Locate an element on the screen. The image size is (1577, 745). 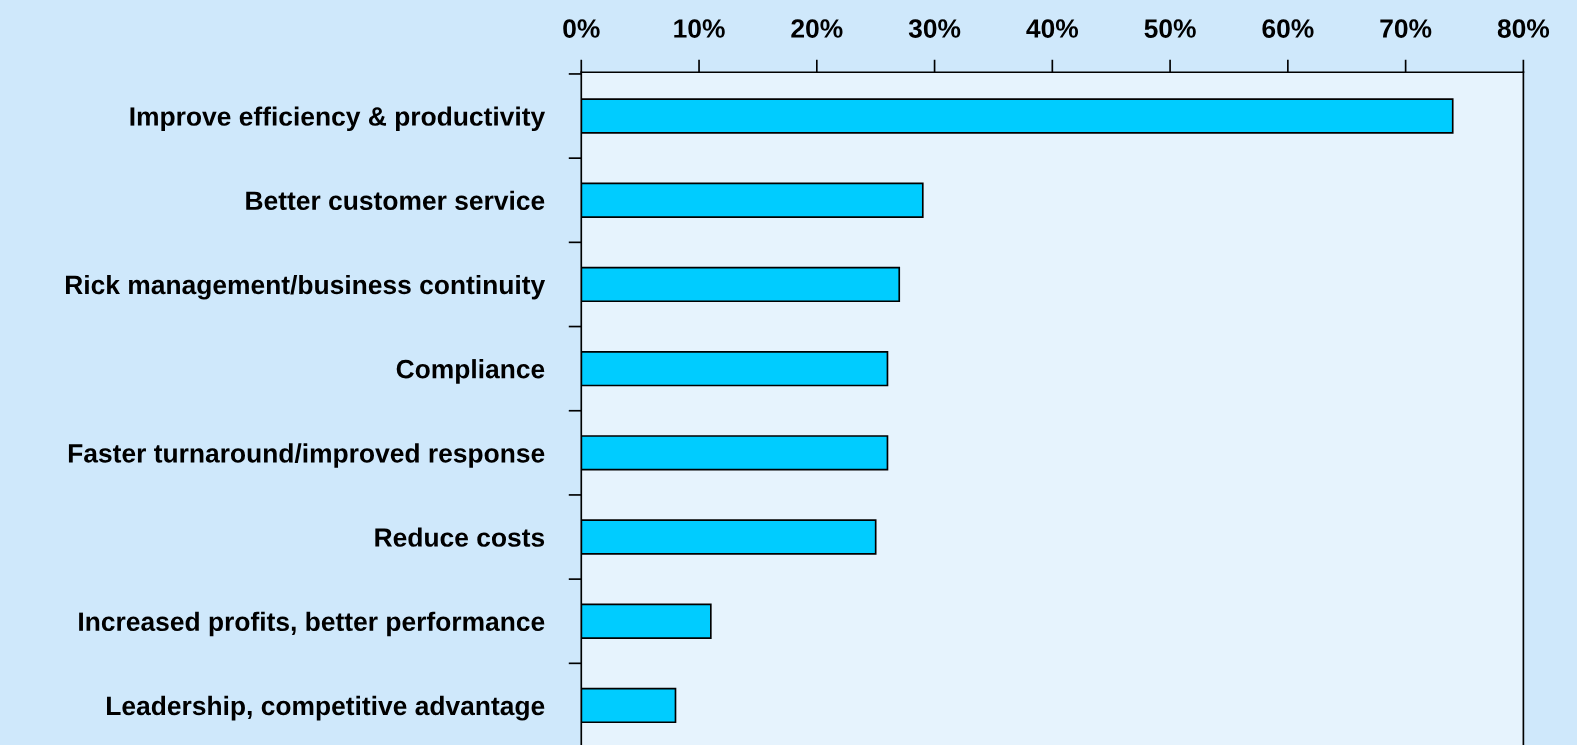
x-tick-label: 10% is located at coordinates (699, 28).